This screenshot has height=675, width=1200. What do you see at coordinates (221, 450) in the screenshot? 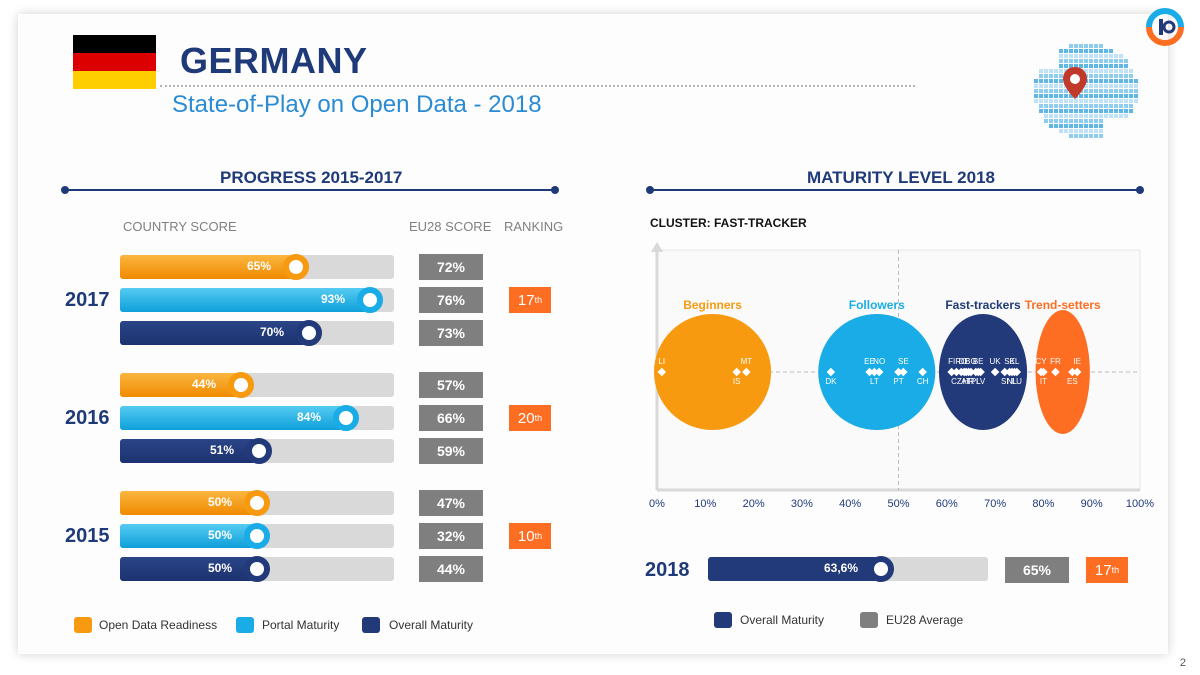
I see `score-bar-value: 51%` at bounding box center [221, 450].